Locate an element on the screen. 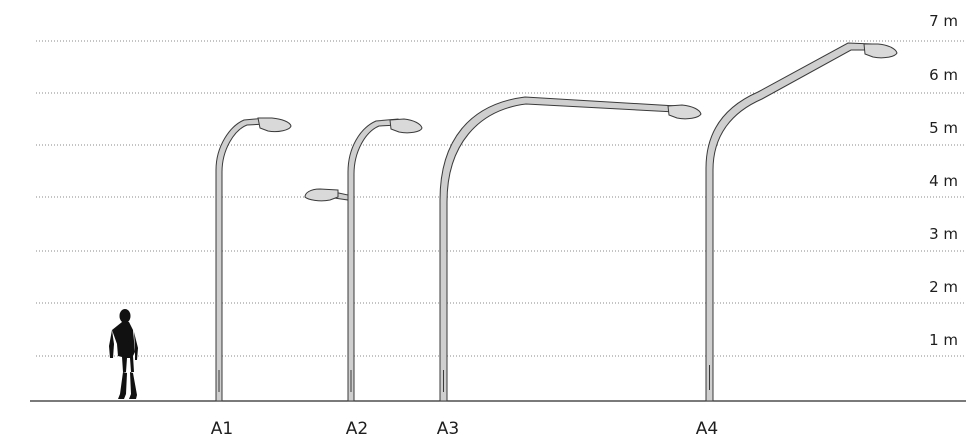  pole-label-a1: A1 is located at coordinates (222, 429).